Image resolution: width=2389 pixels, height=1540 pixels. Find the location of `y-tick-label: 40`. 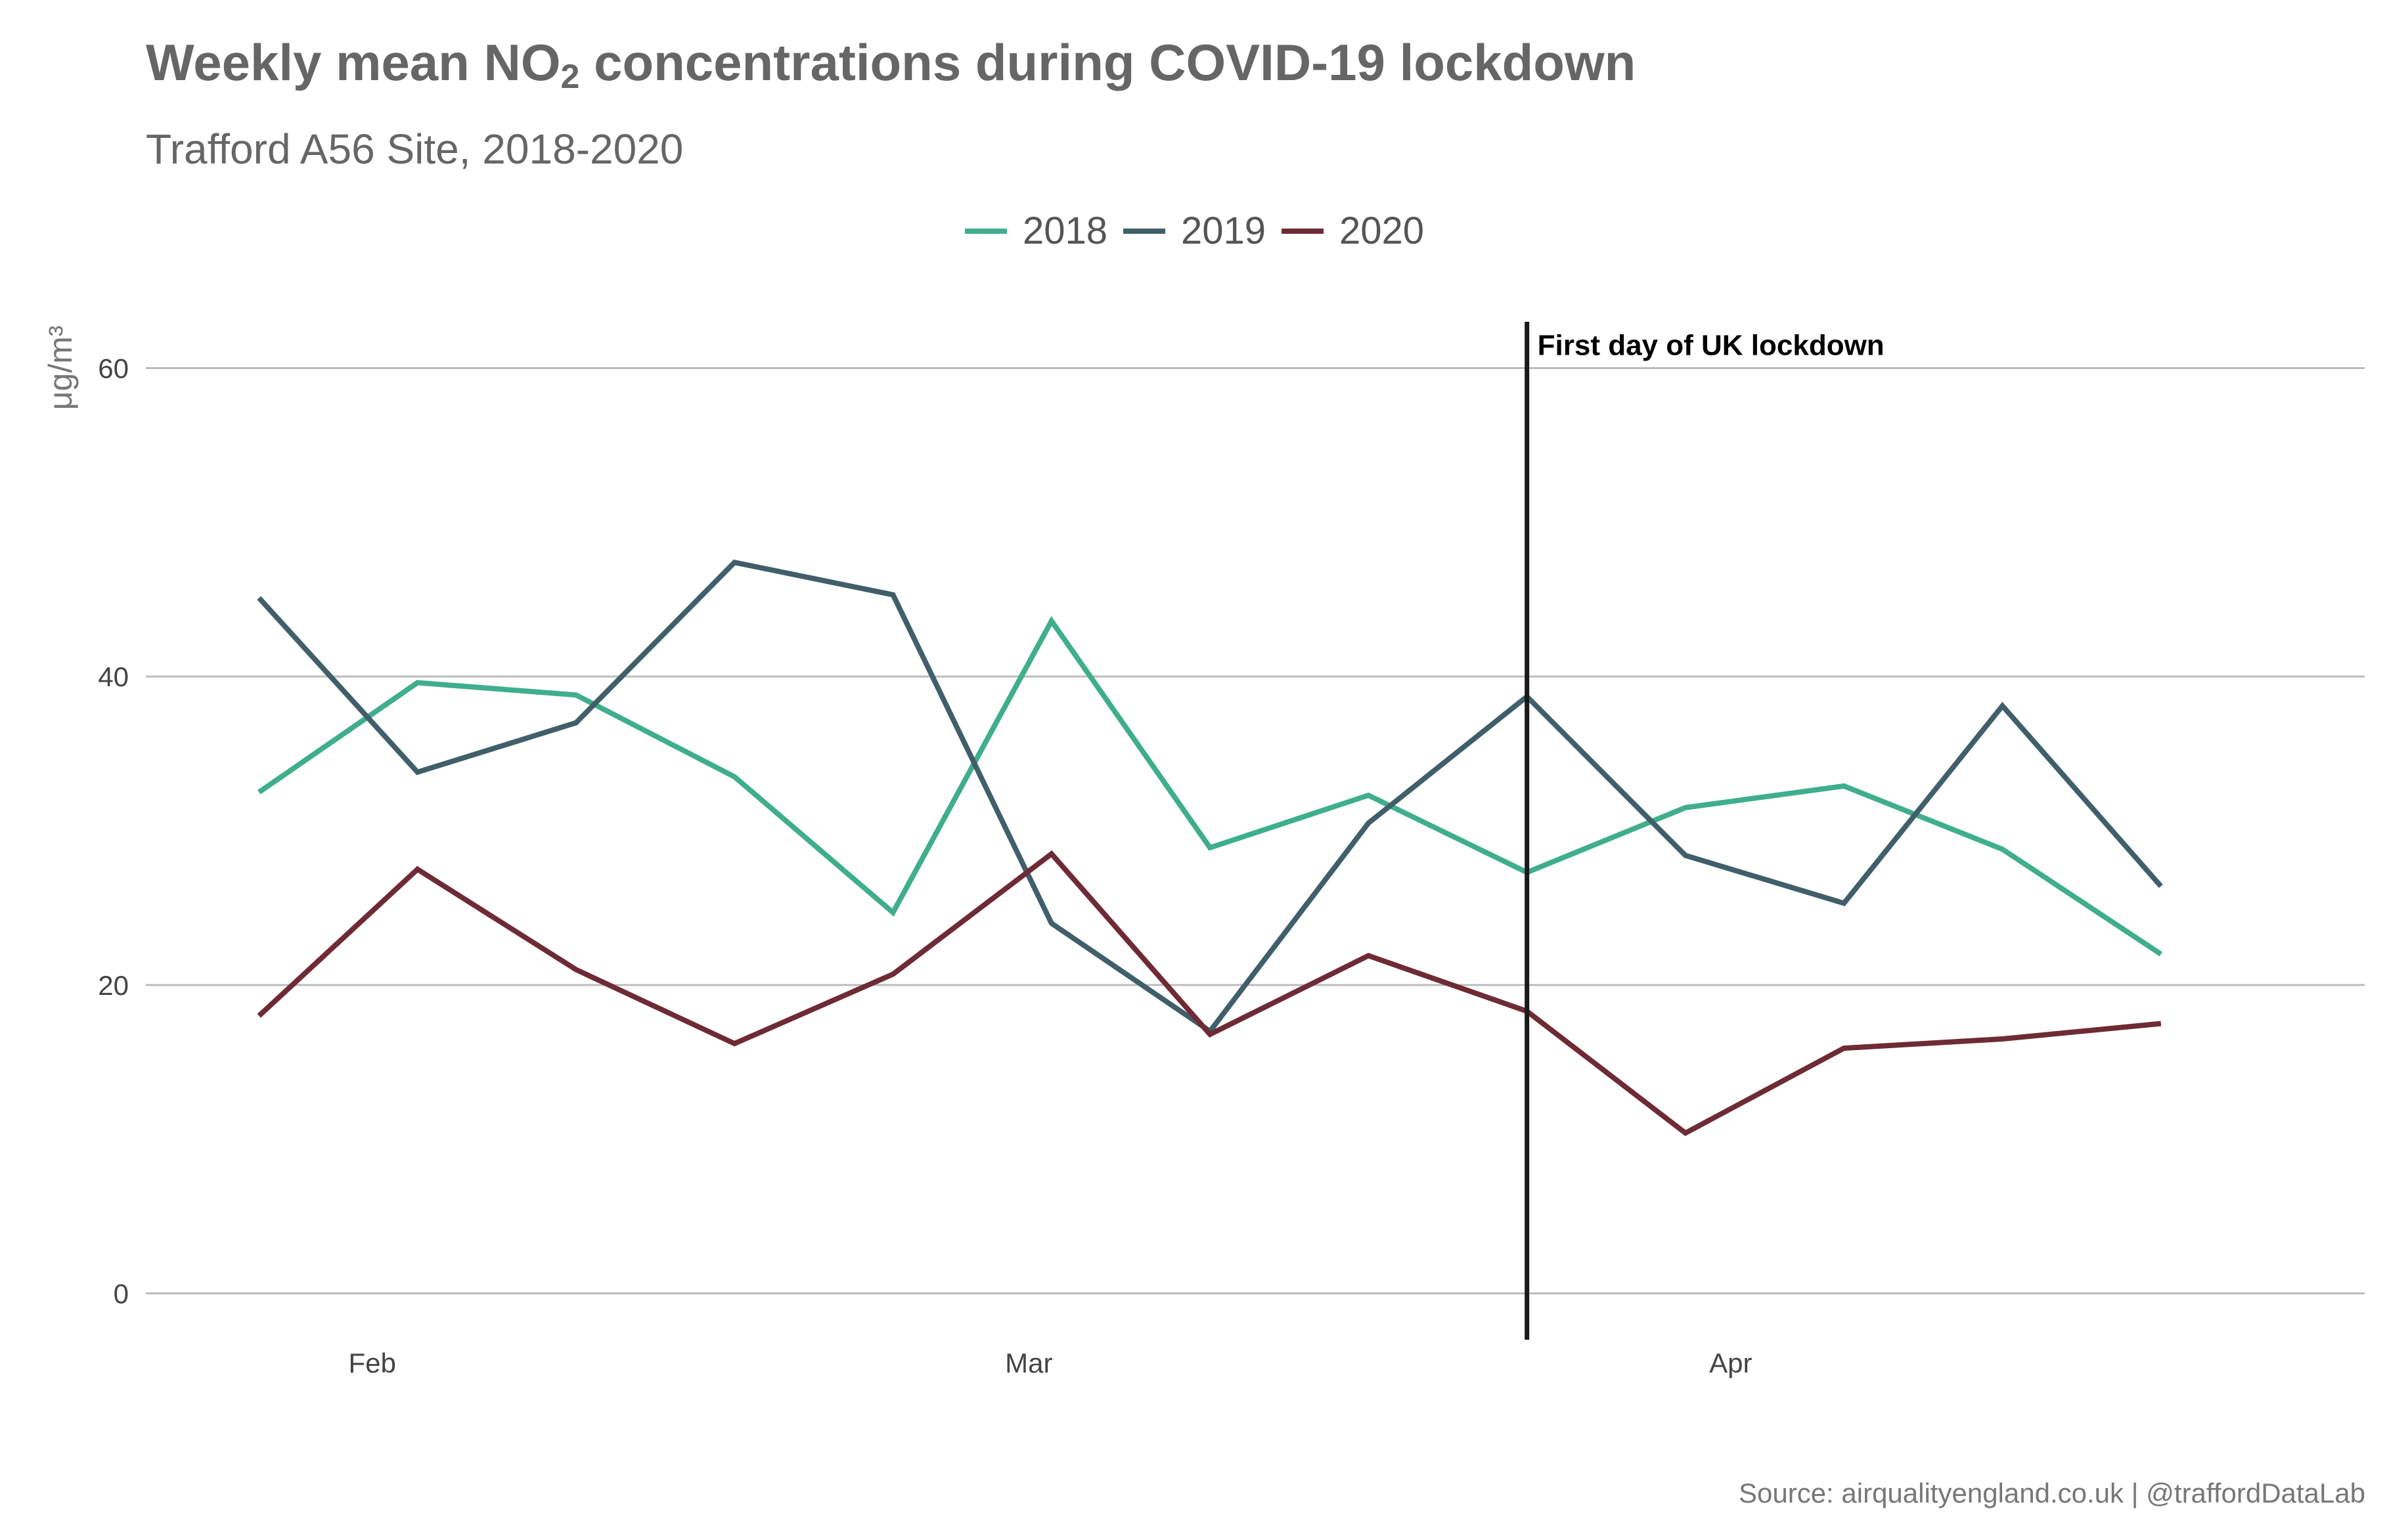

y-tick-label: 40 is located at coordinates (113, 676).